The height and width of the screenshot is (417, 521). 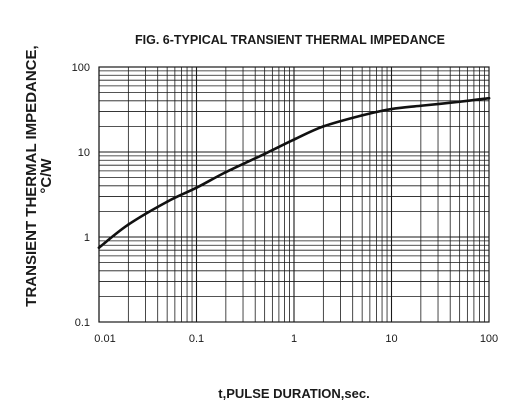 What do you see at coordinates (391, 339) in the screenshot?
I see `x-tick-label: 10` at bounding box center [391, 339].